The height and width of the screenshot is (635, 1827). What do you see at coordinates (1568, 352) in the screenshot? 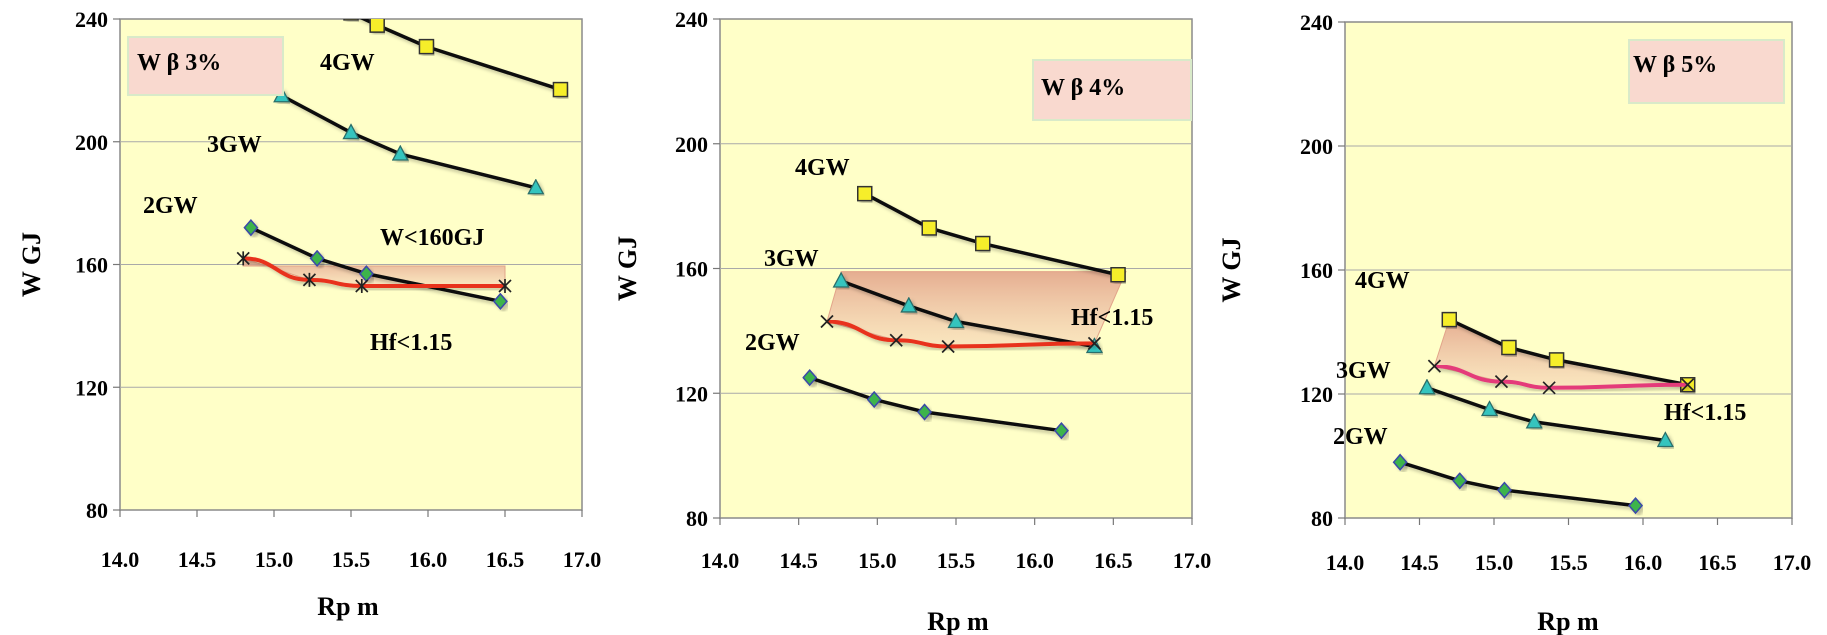
I see `series-line-4GW` at bounding box center [1568, 352].